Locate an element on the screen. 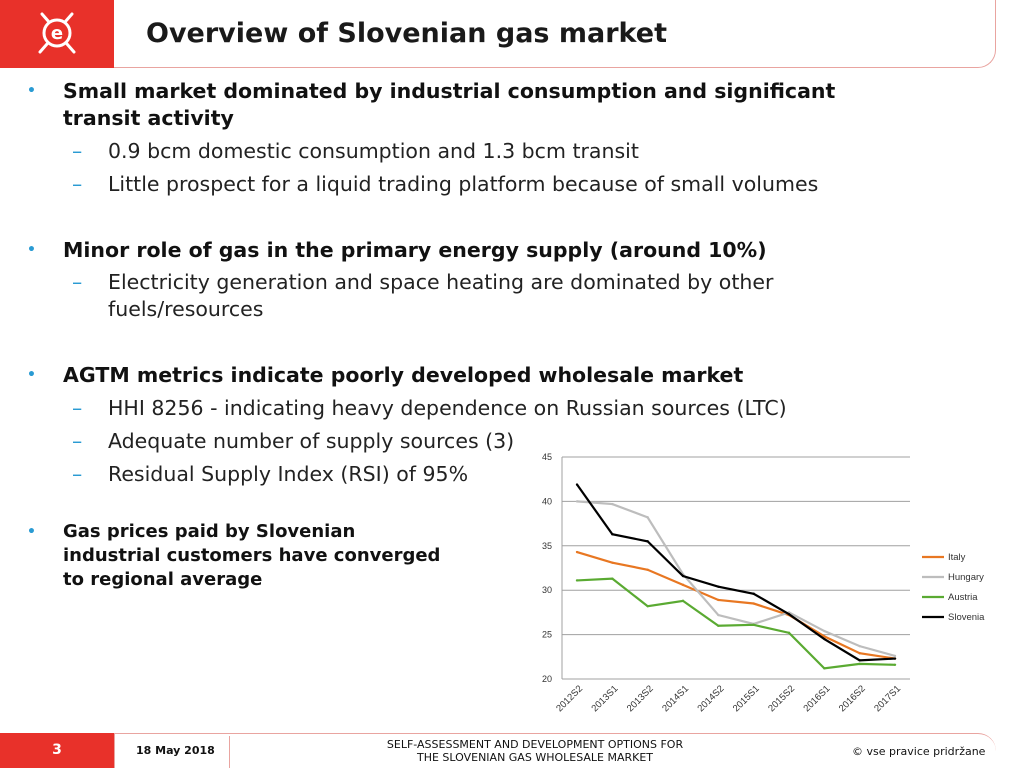 Image resolution: width=1024 pixels, height=768 pixels. bullet-1-line2: transit activity is located at coordinates (148, 118).